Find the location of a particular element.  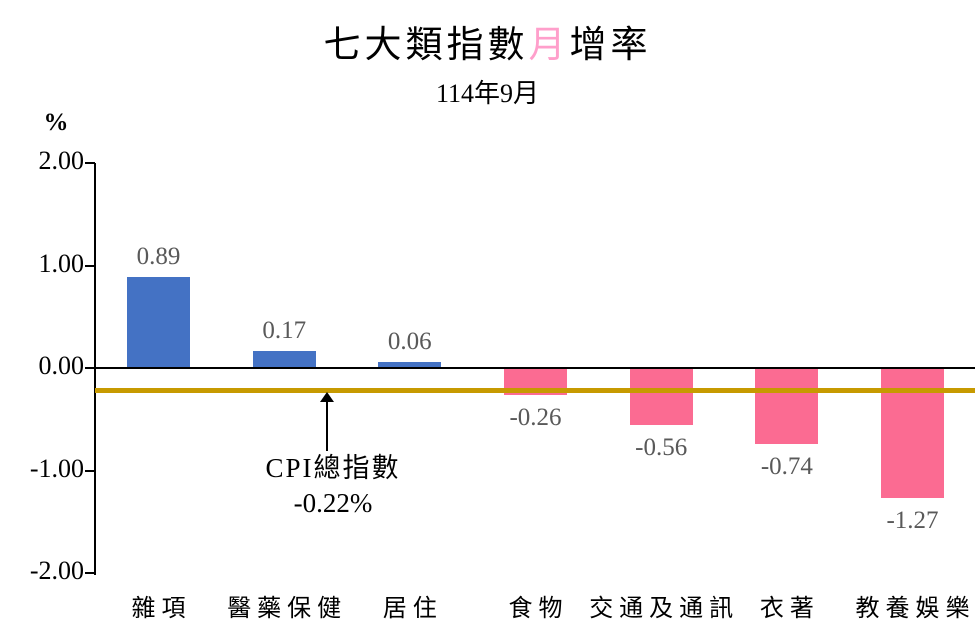

y-tick-label: -2.00 is located at coordinates (56, 570).